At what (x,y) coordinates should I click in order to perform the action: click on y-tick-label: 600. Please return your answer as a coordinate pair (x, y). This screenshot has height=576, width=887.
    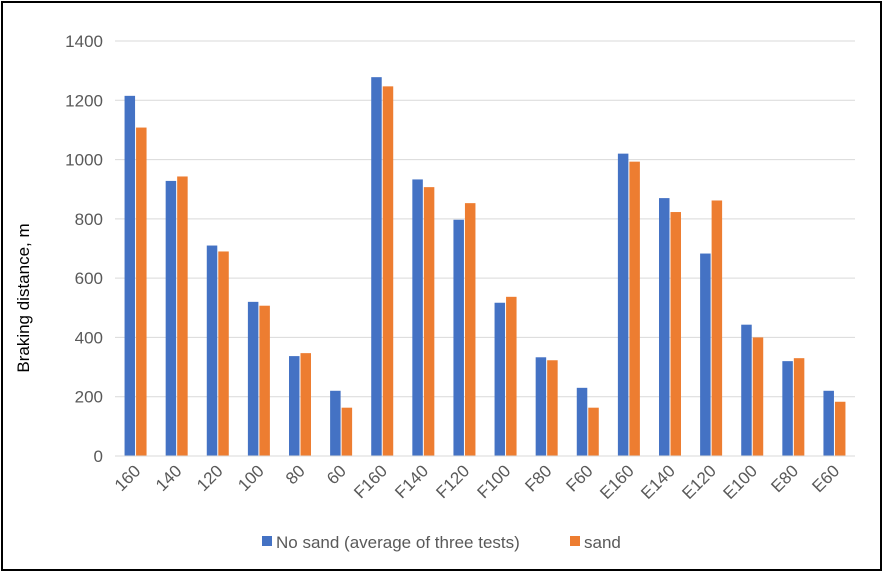
    Looking at the image, I should click on (89, 278).